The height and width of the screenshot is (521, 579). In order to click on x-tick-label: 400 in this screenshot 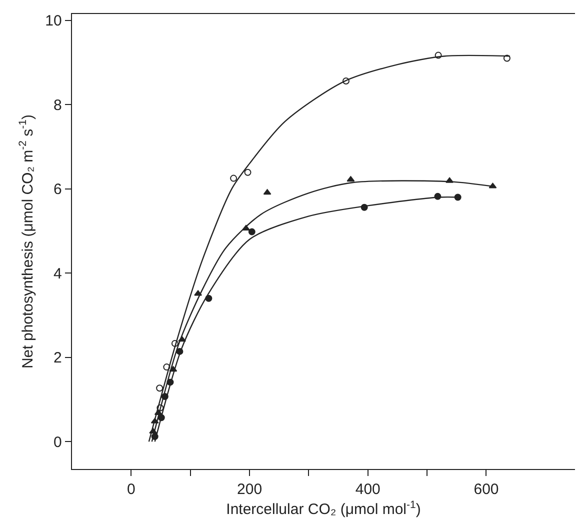, I will do `click(367, 489)`.